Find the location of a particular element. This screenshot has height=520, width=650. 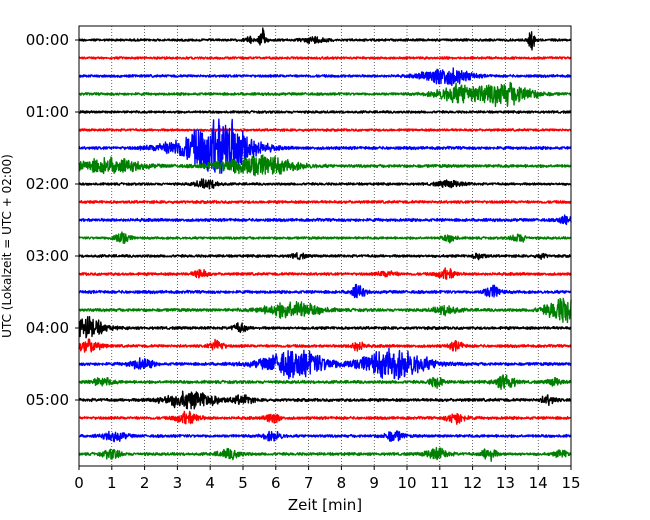

y-axis-label: UTC (Lokalzeit = UTC + 02:00) is located at coordinates (7, 246).